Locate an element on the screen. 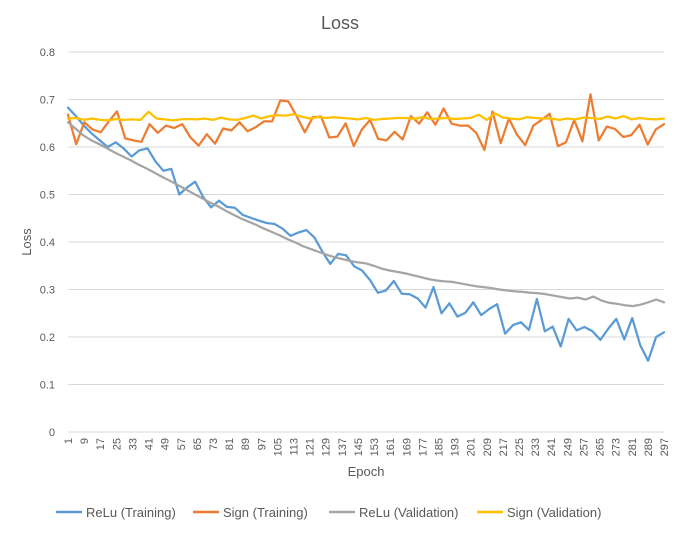  x-tick-label: 81 is located at coordinates (230, 444).